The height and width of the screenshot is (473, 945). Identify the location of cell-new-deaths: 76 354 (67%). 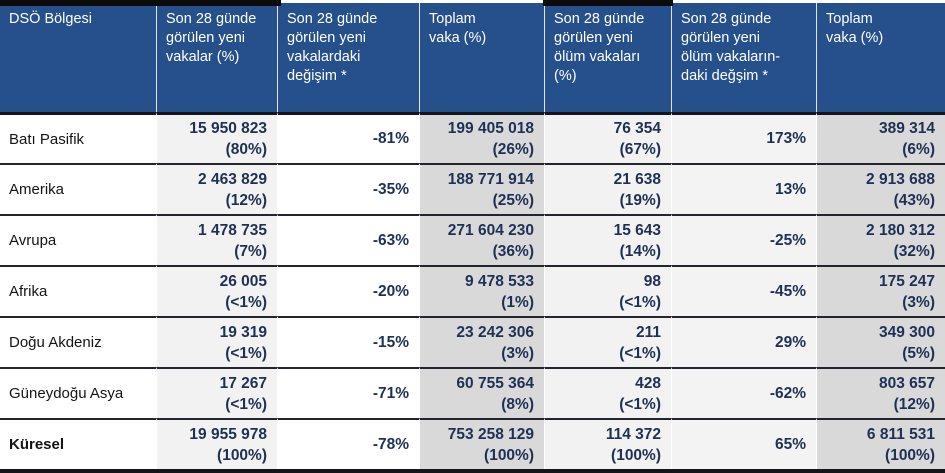
(608, 137).